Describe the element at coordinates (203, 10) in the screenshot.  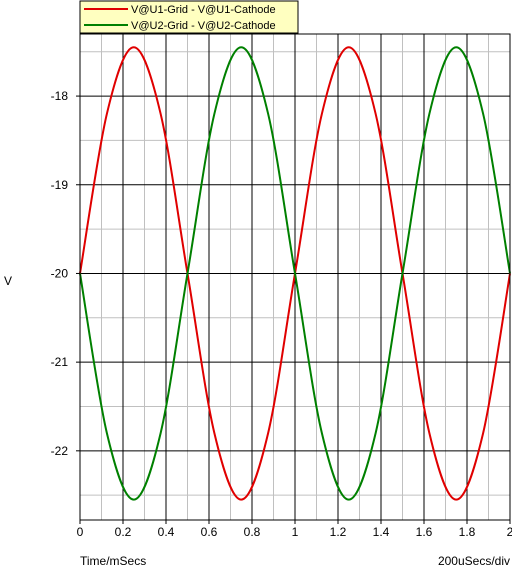
I see `legend-label-u1: V@U1-Grid - V@U1-Cathode` at that location.